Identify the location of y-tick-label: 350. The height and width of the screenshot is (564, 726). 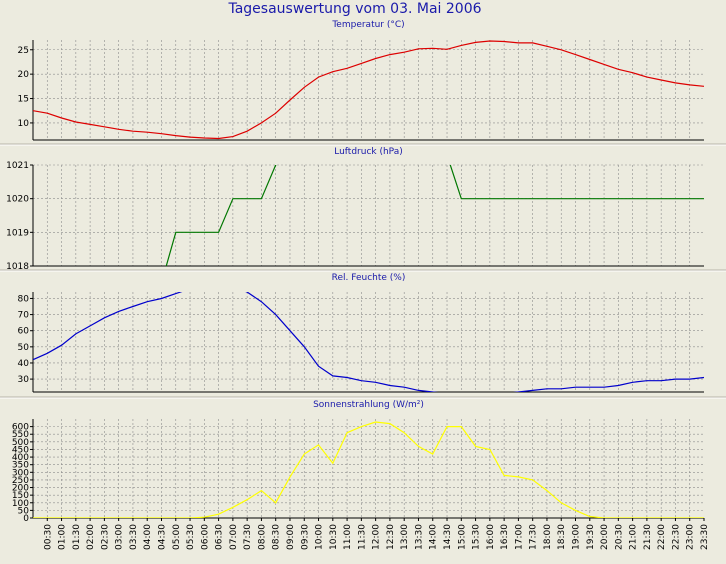
(20, 466).